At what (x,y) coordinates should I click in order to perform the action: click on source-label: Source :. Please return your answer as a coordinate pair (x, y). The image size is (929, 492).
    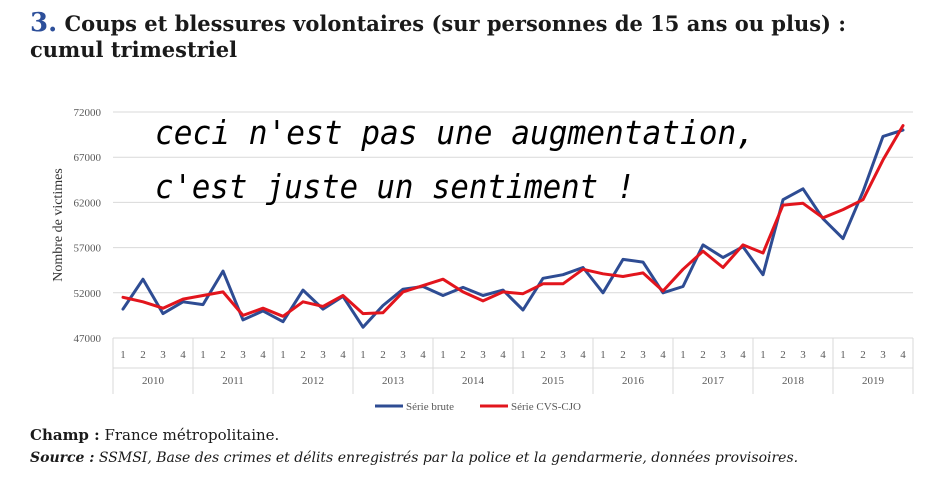
    Looking at the image, I should click on (62, 458).